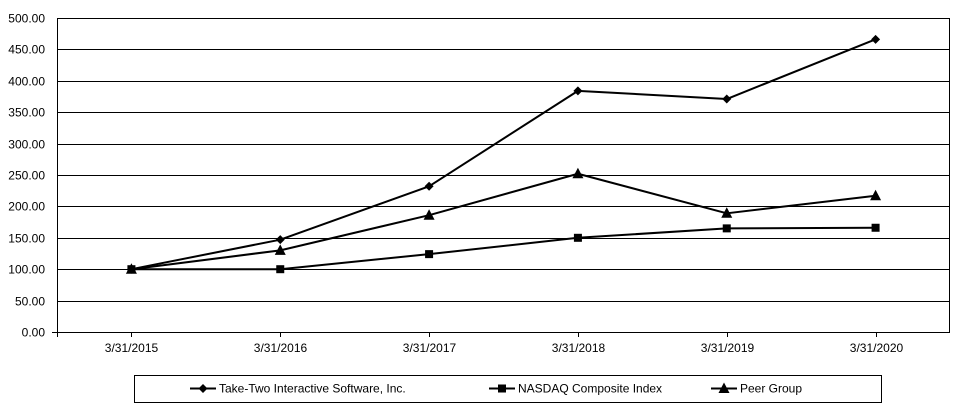  What do you see at coordinates (34, 333) in the screenshot?
I see `y-tick-label: 0.00` at bounding box center [34, 333].